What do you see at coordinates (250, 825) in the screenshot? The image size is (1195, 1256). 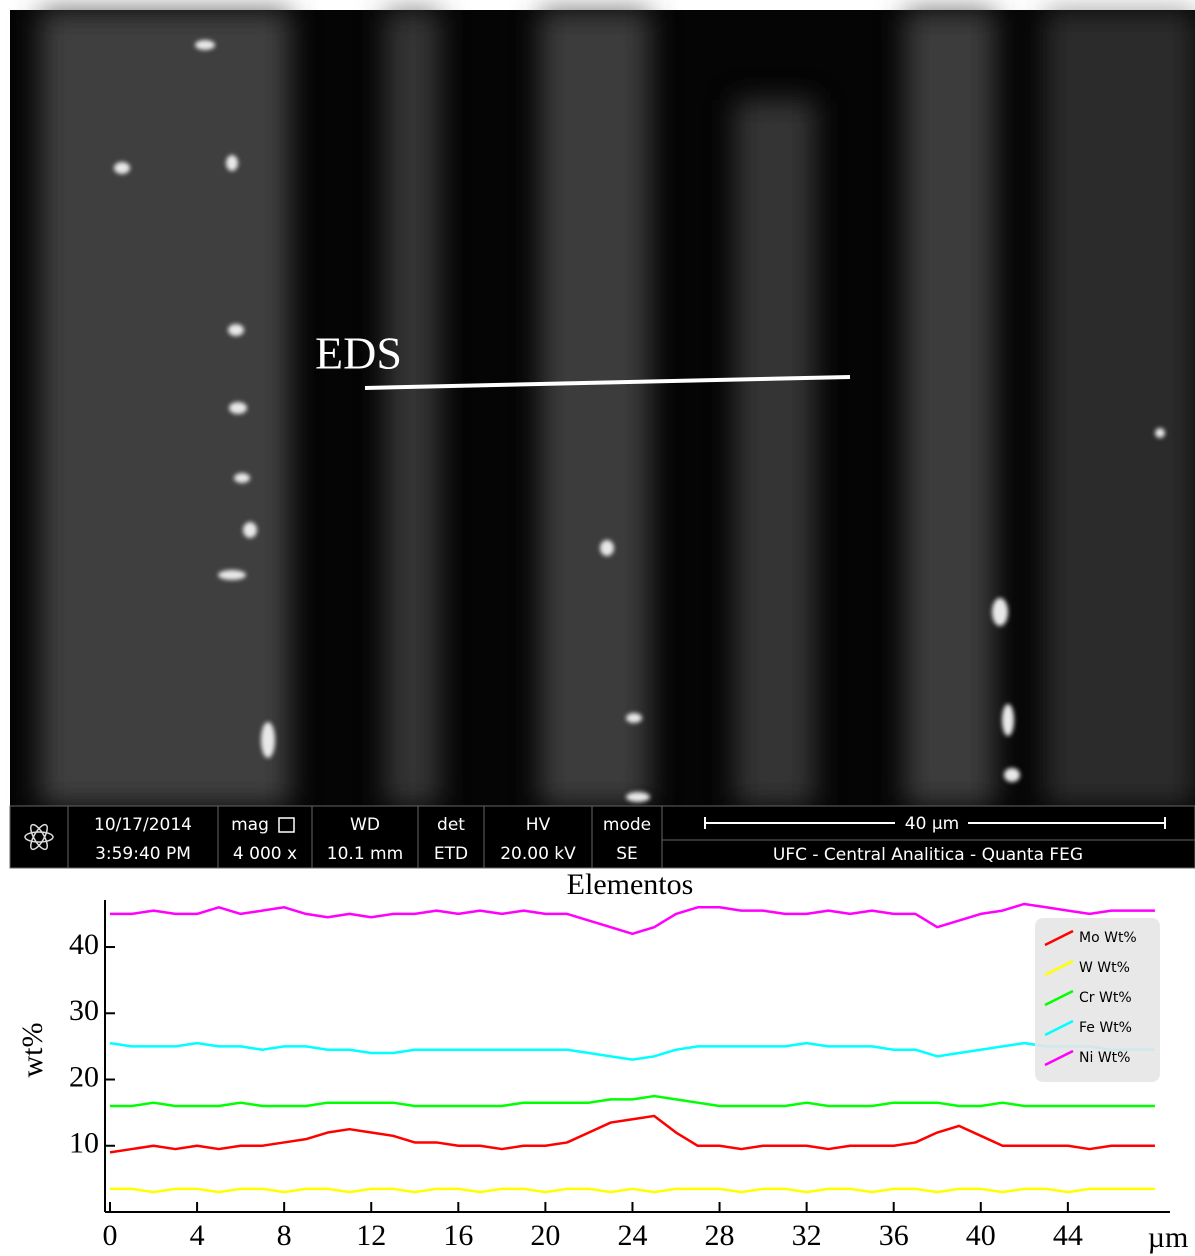 I see `mag-label: mag` at bounding box center [250, 825].